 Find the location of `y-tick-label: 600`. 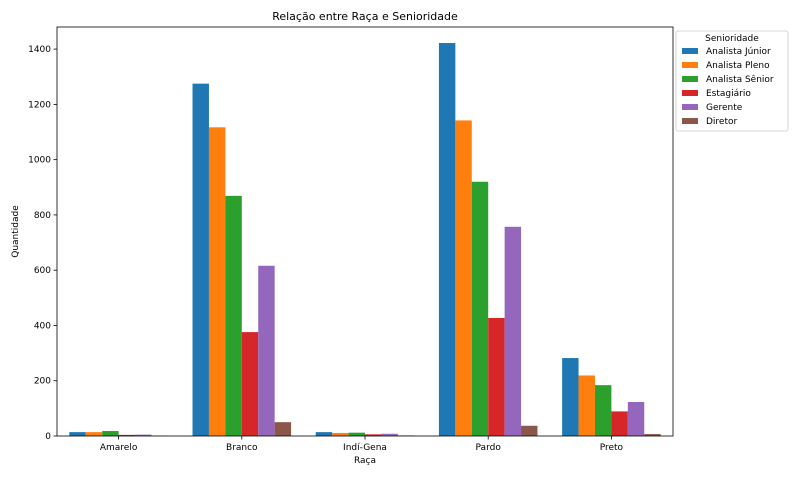

y-tick-label: 600 is located at coordinates (42, 271).